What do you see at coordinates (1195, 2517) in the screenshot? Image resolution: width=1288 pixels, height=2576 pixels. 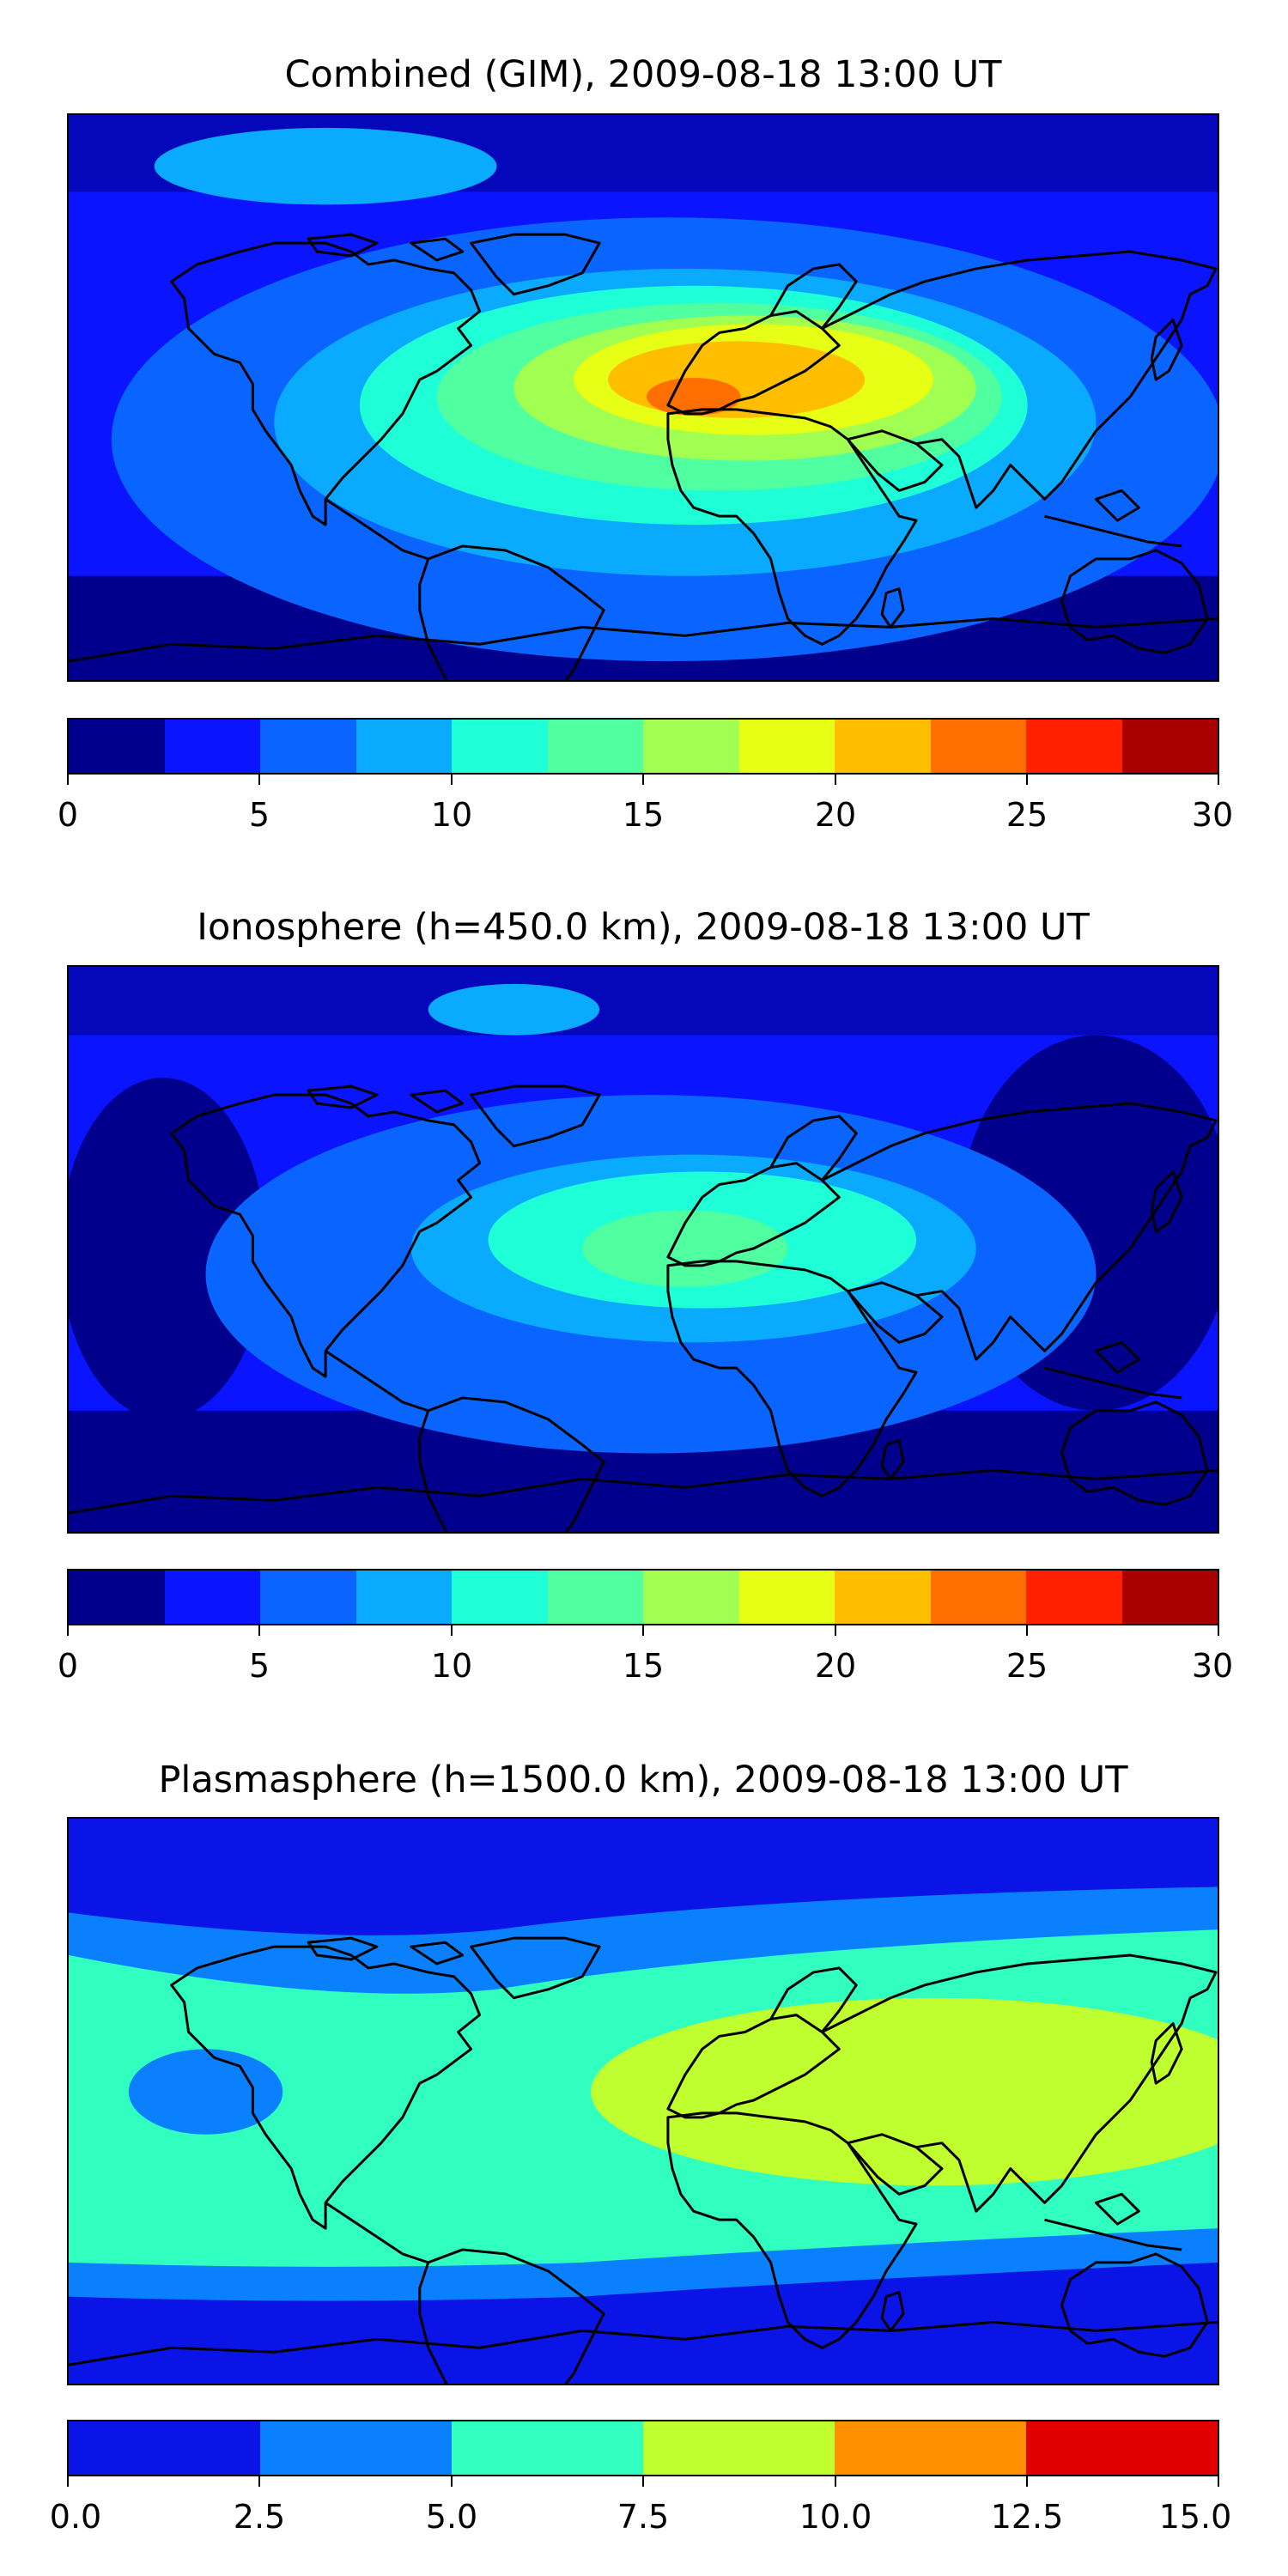 I see `colorbar-tick-label: 15.0` at bounding box center [1195, 2517].